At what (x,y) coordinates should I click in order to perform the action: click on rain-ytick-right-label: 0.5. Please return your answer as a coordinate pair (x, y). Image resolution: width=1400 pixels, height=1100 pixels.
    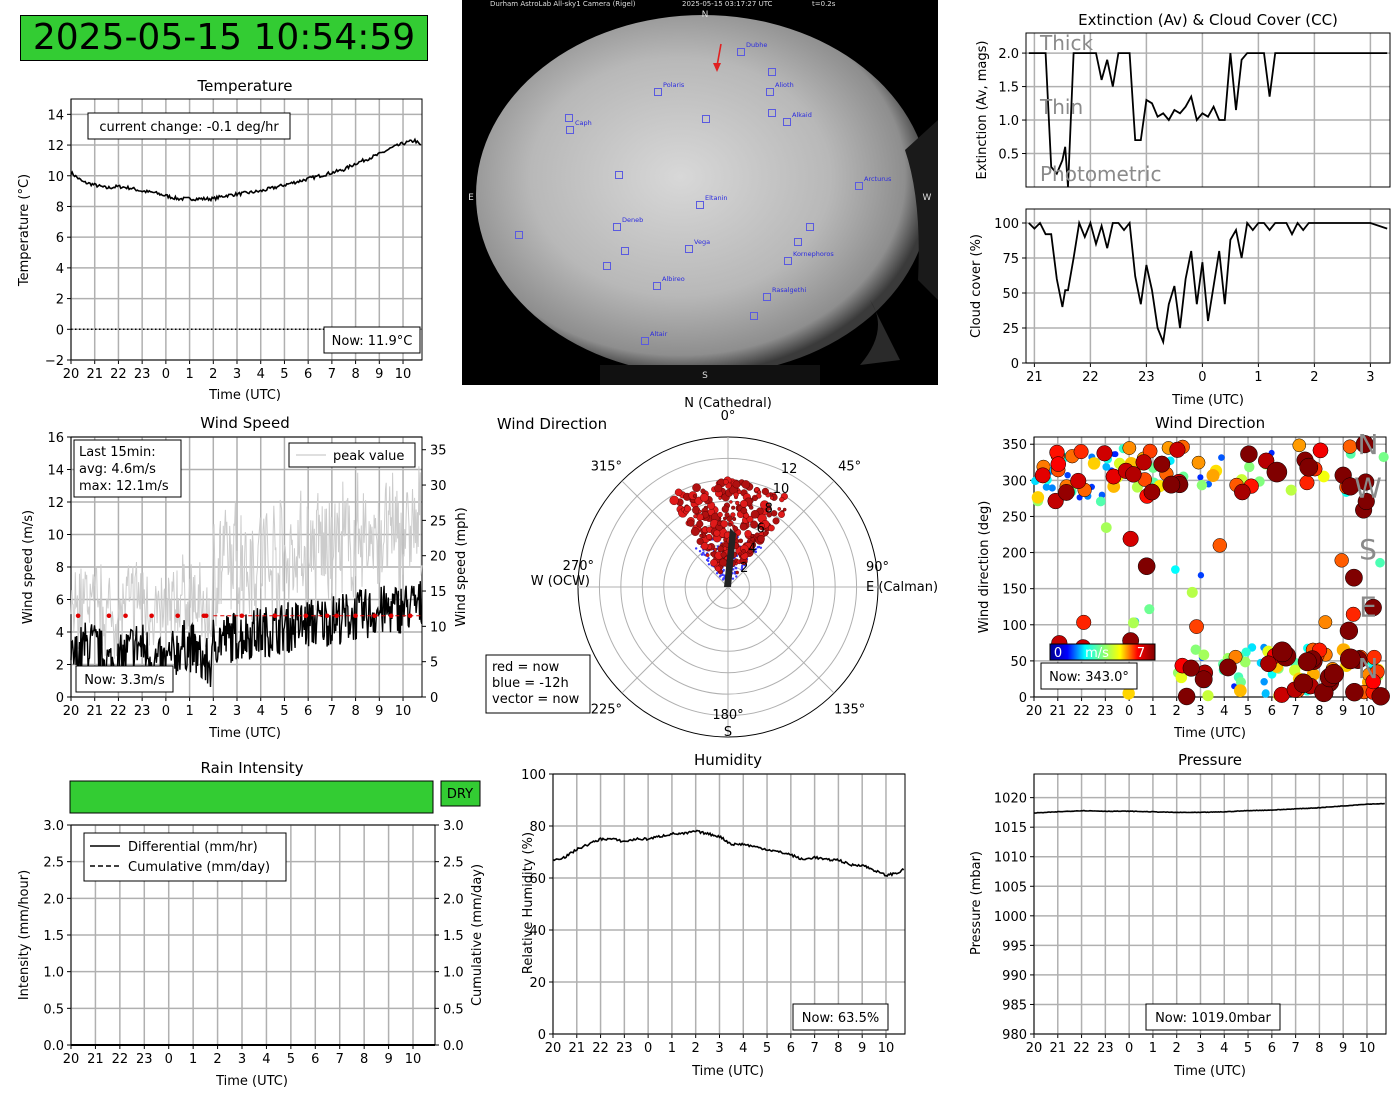
    Looking at the image, I should click on (453, 1009).